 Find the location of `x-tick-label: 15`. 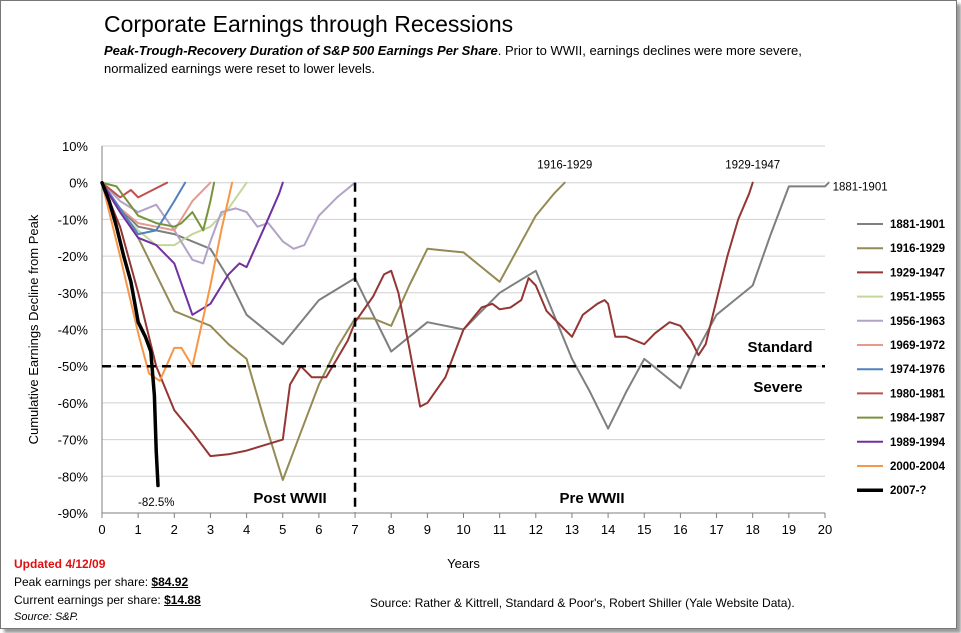

x-tick-label: 15 is located at coordinates (644, 529).